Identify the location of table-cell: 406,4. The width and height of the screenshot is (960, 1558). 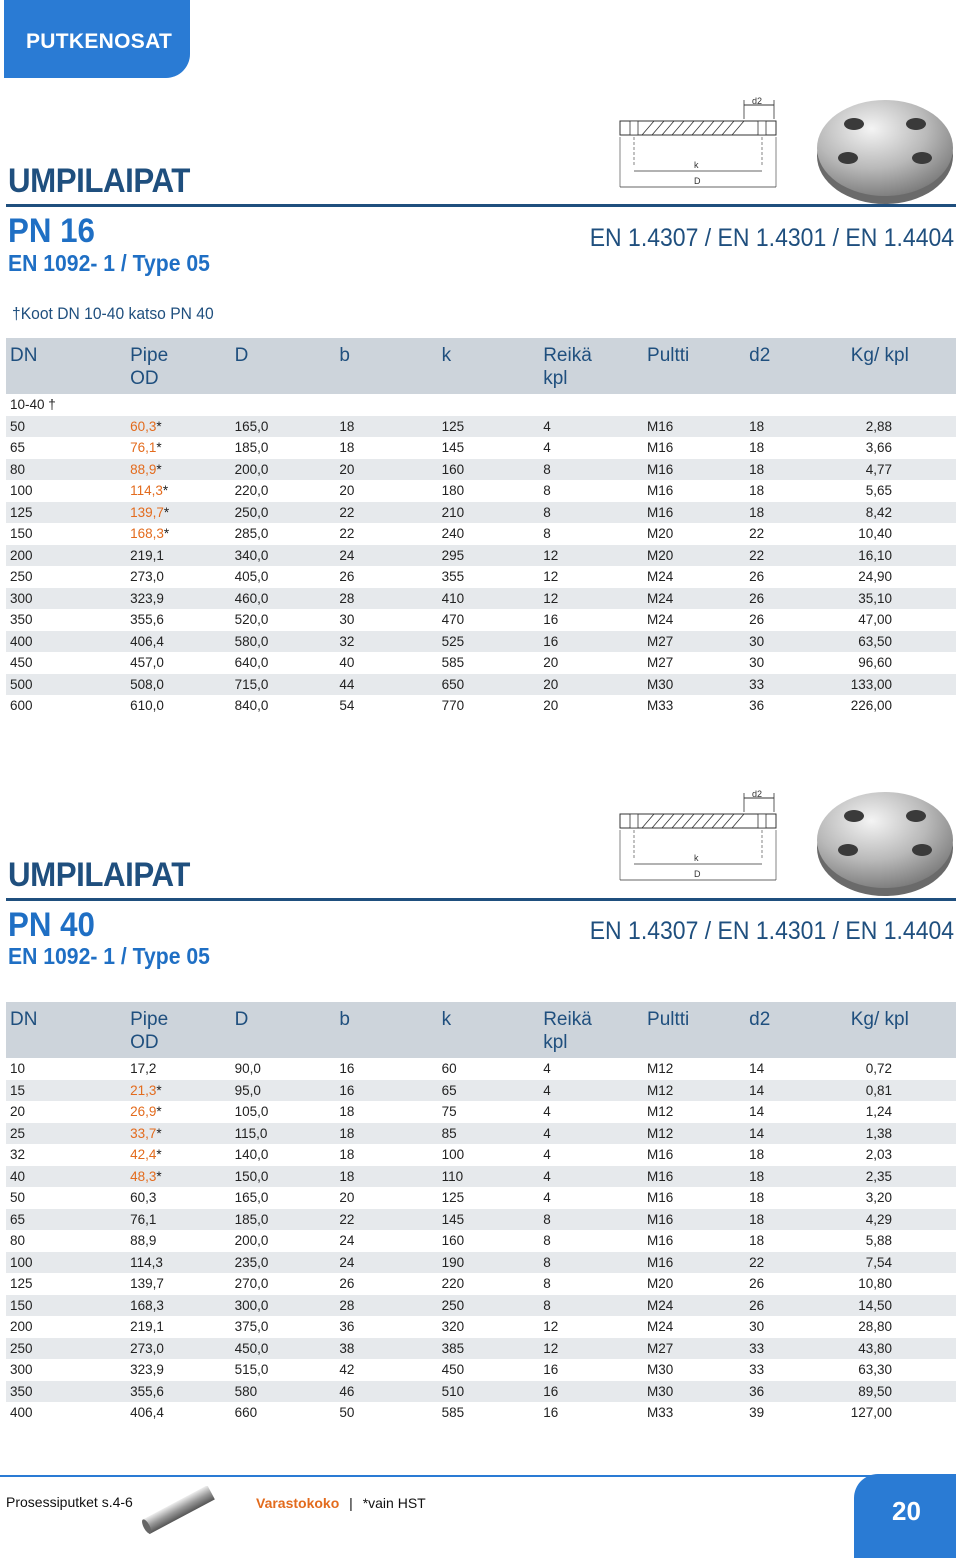
(182, 641).